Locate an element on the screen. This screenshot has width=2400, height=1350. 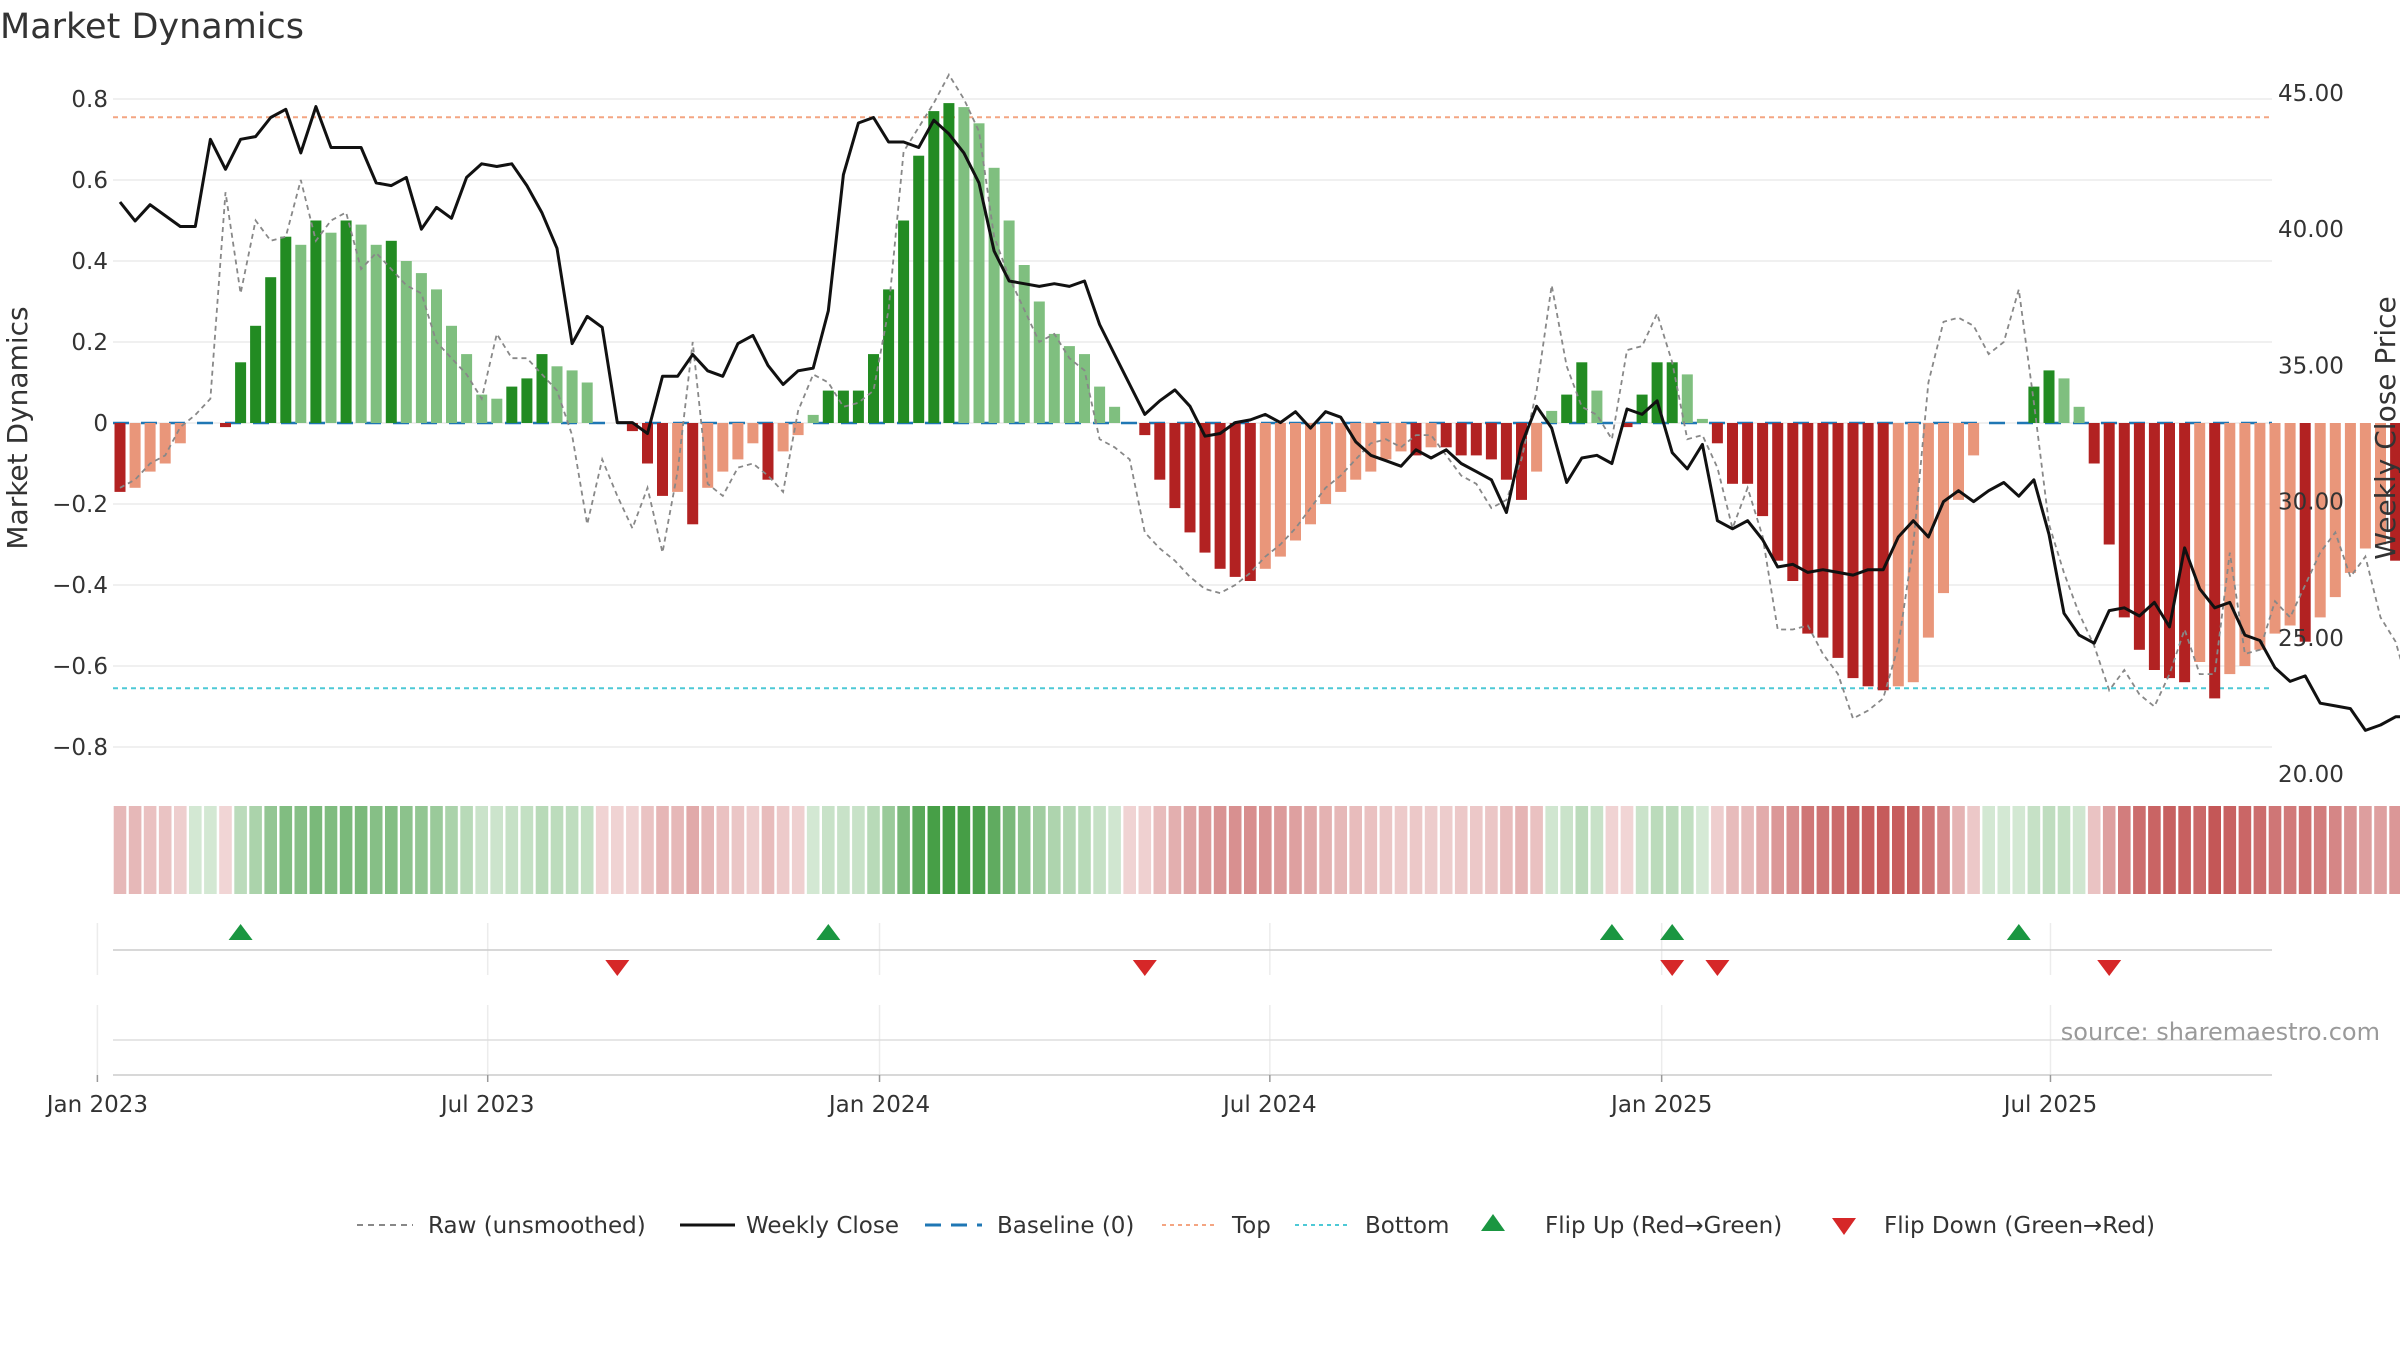
left-y-tick-label: −0.8 is located at coordinates (80, 748).